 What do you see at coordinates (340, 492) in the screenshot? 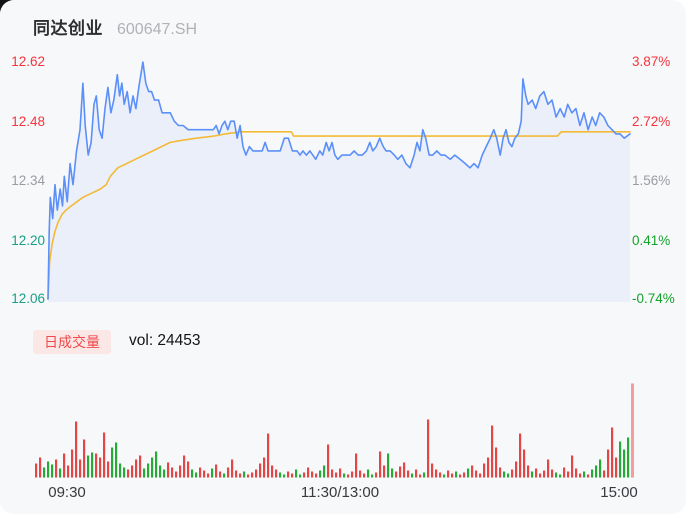
I see `time-tick: 11:30/13:00` at bounding box center [340, 492].